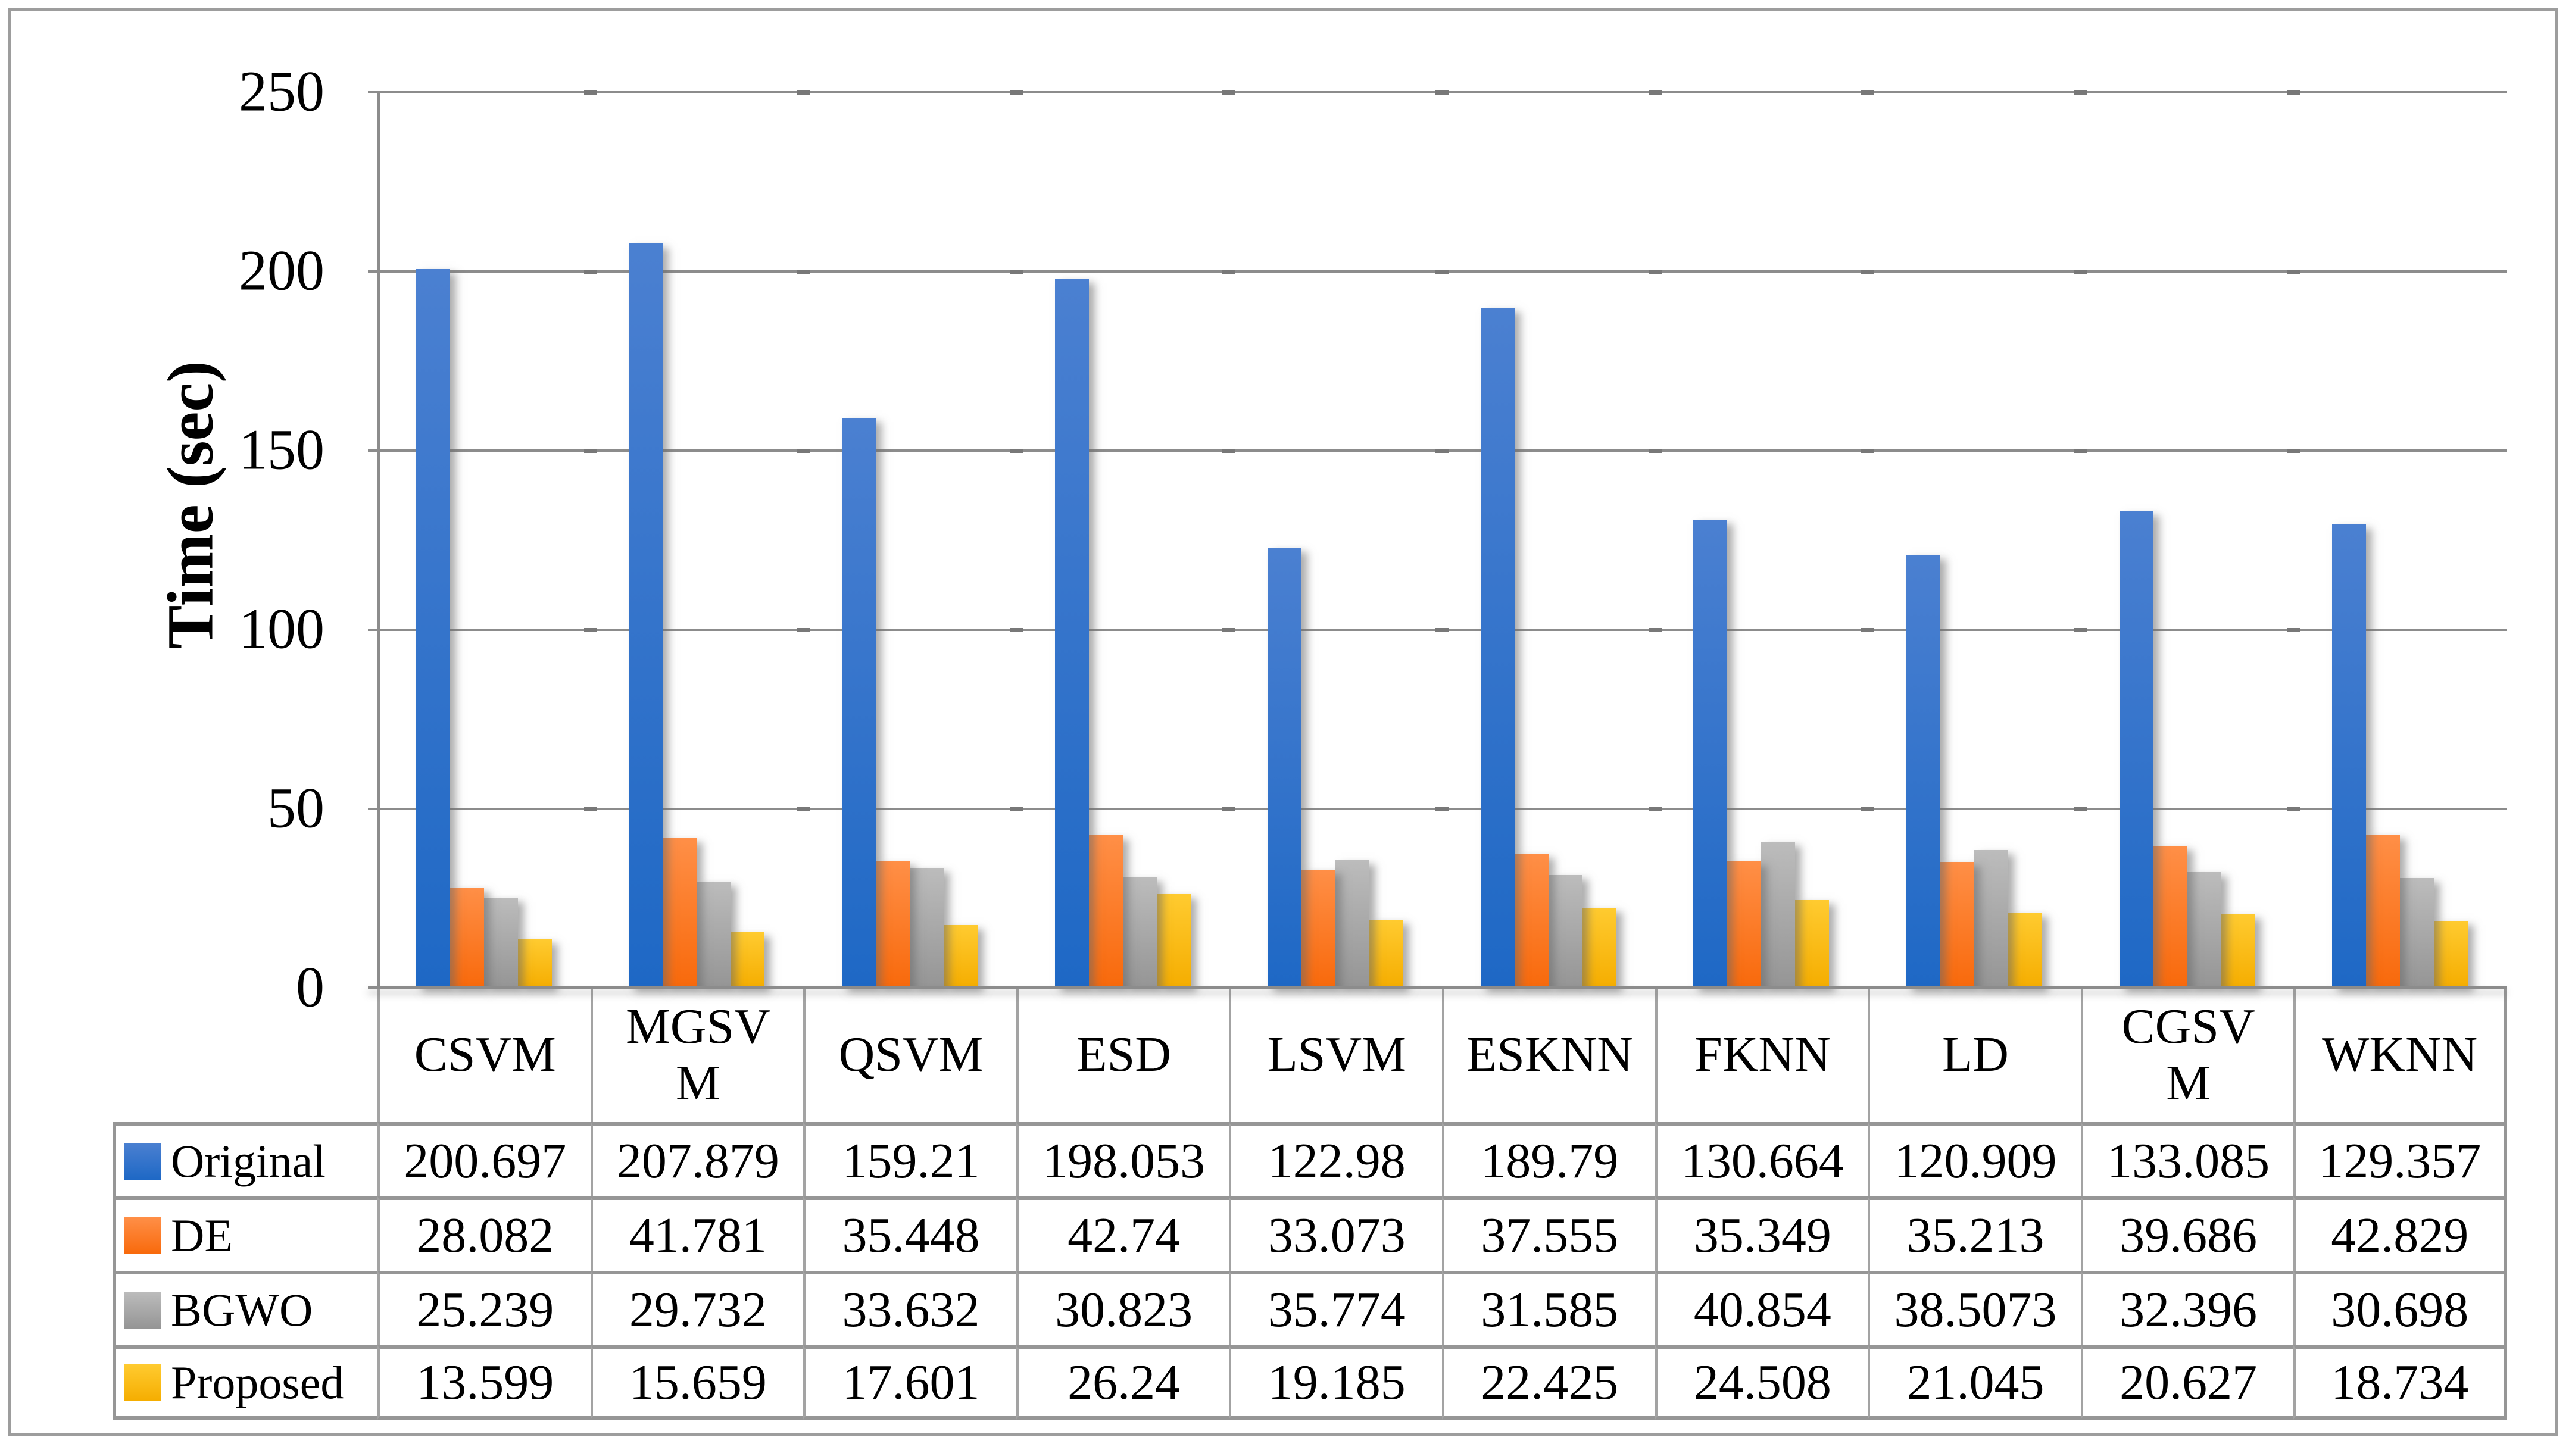 The height and width of the screenshot is (1456, 2572). What do you see at coordinates (484, 1159) in the screenshot?
I see `value-cell-original-csvm: 200.697` at bounding box center [484, 1159].